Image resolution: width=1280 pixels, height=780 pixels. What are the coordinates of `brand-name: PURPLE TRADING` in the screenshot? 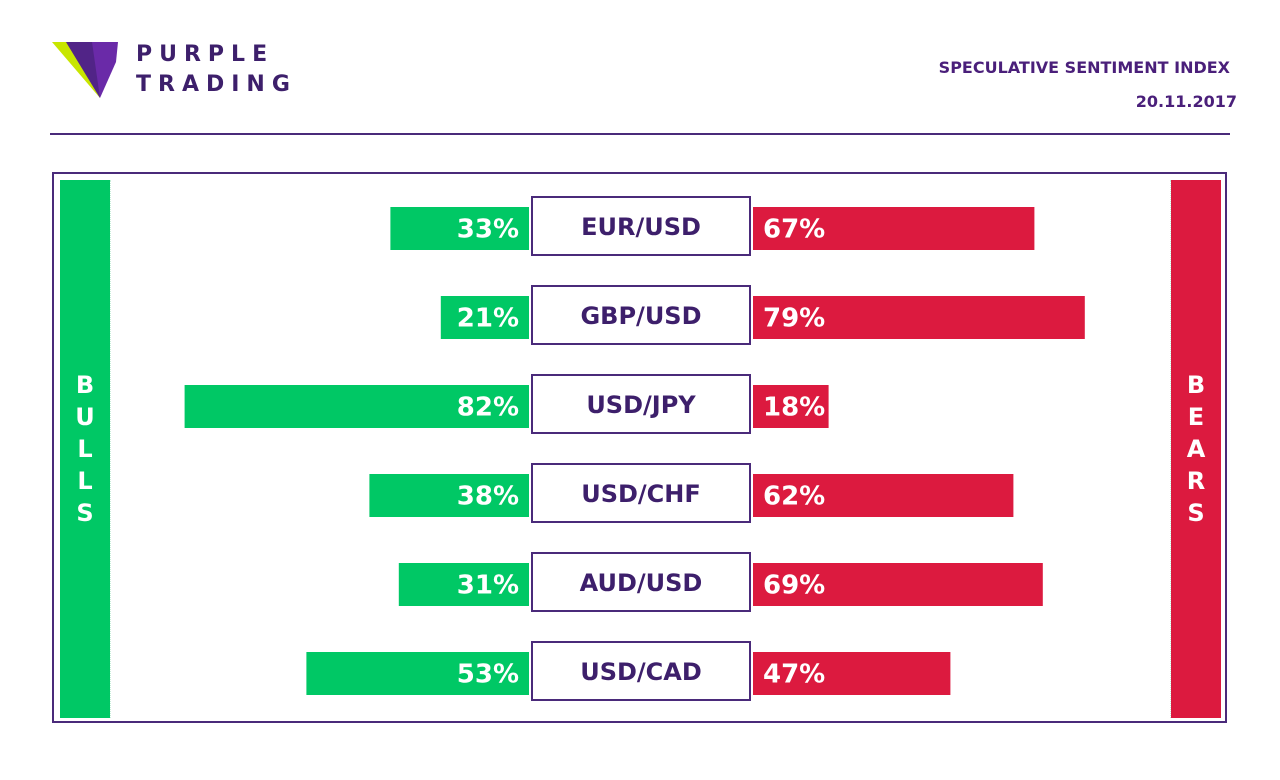 It's located at (216, 70).